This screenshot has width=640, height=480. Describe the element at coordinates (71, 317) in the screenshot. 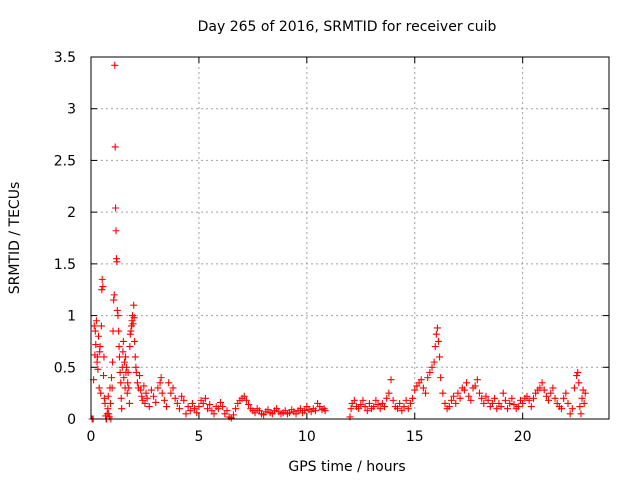

I see `y-tick-label: 1` at that location.